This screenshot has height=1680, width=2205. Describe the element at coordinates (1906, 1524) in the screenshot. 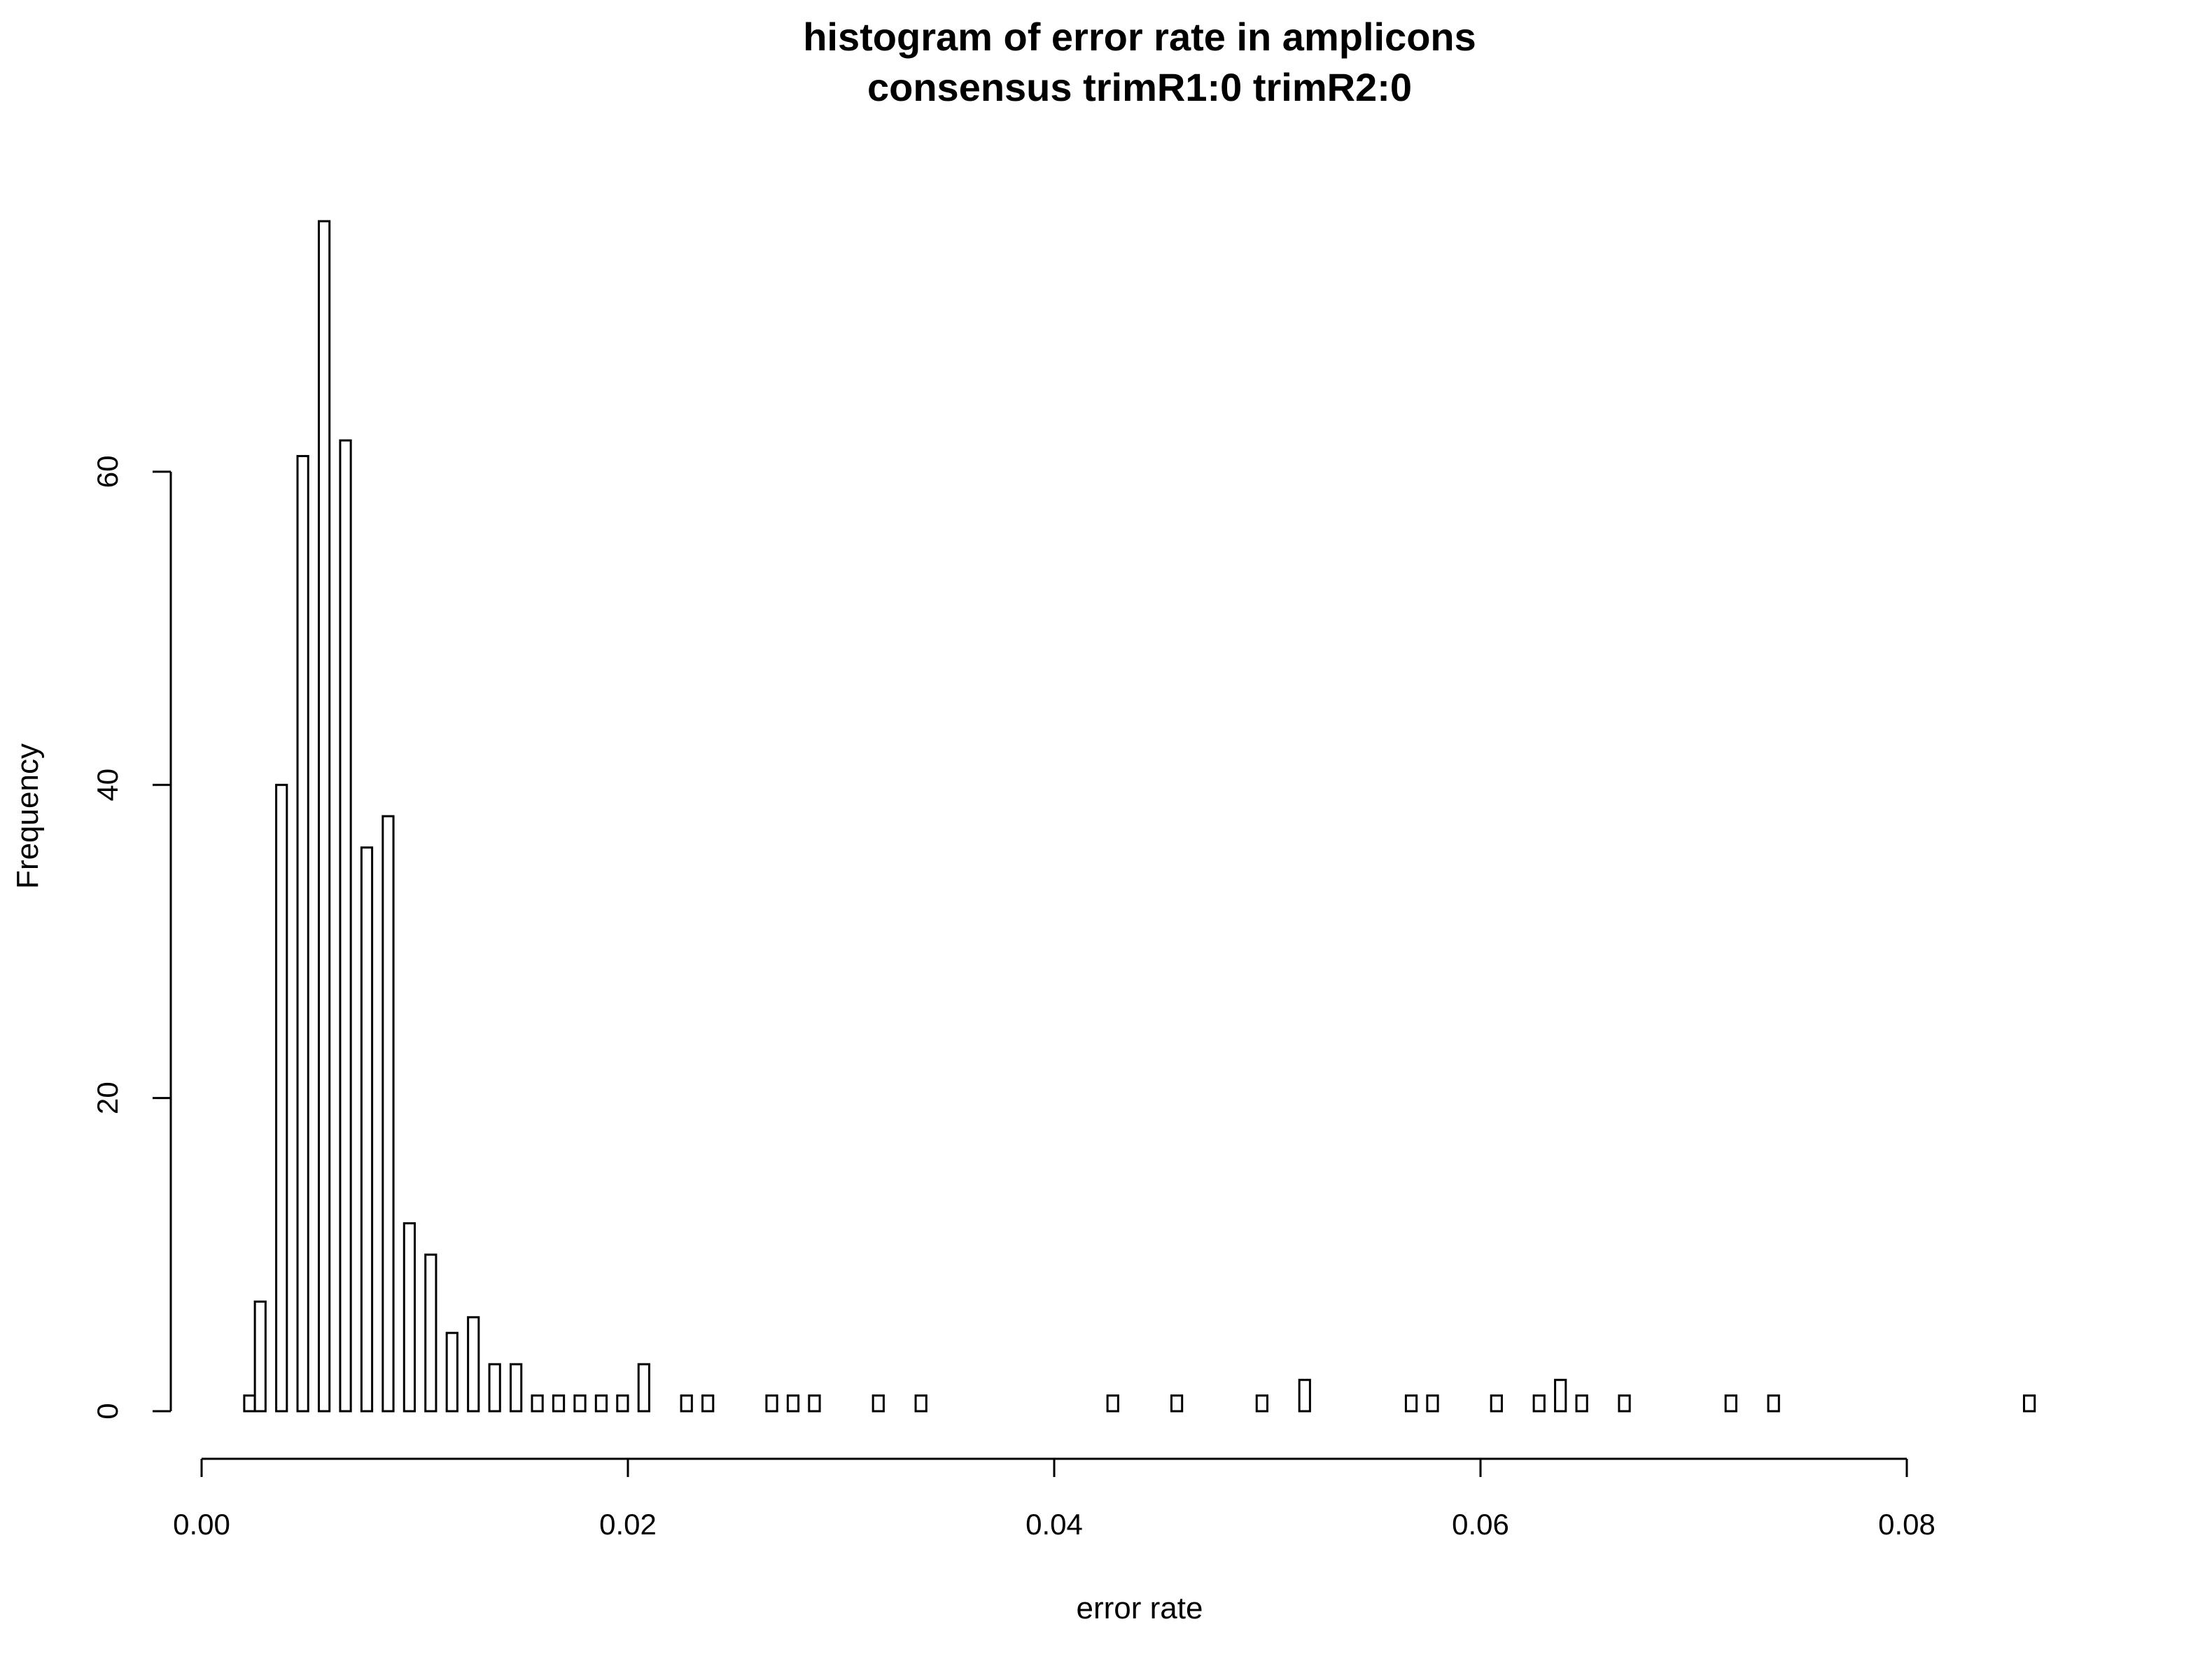

I see `x-tick-label: 0.08` at that location.